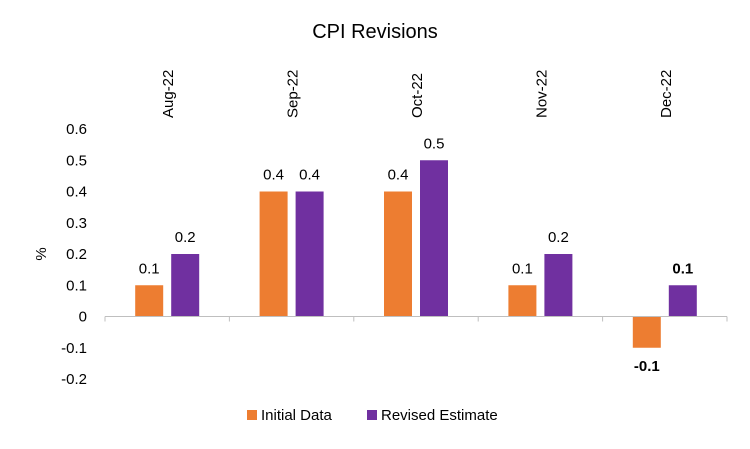 This screenshot has height=449, width=750. I want to click on y-tick-label: 0.6, so click(76, 129).